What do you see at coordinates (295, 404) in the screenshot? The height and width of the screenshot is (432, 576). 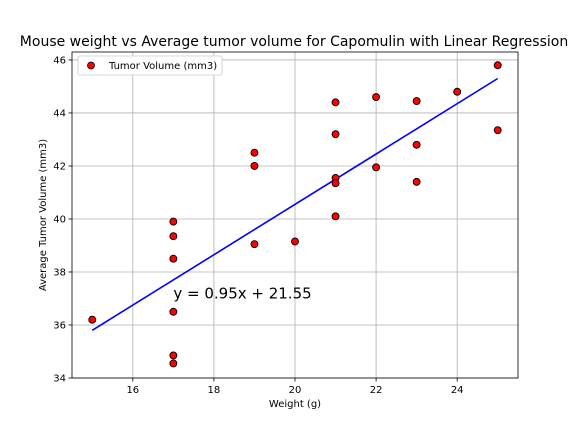 I see `x-axis-label: Weight (g)` at bounding box center [295, 404].